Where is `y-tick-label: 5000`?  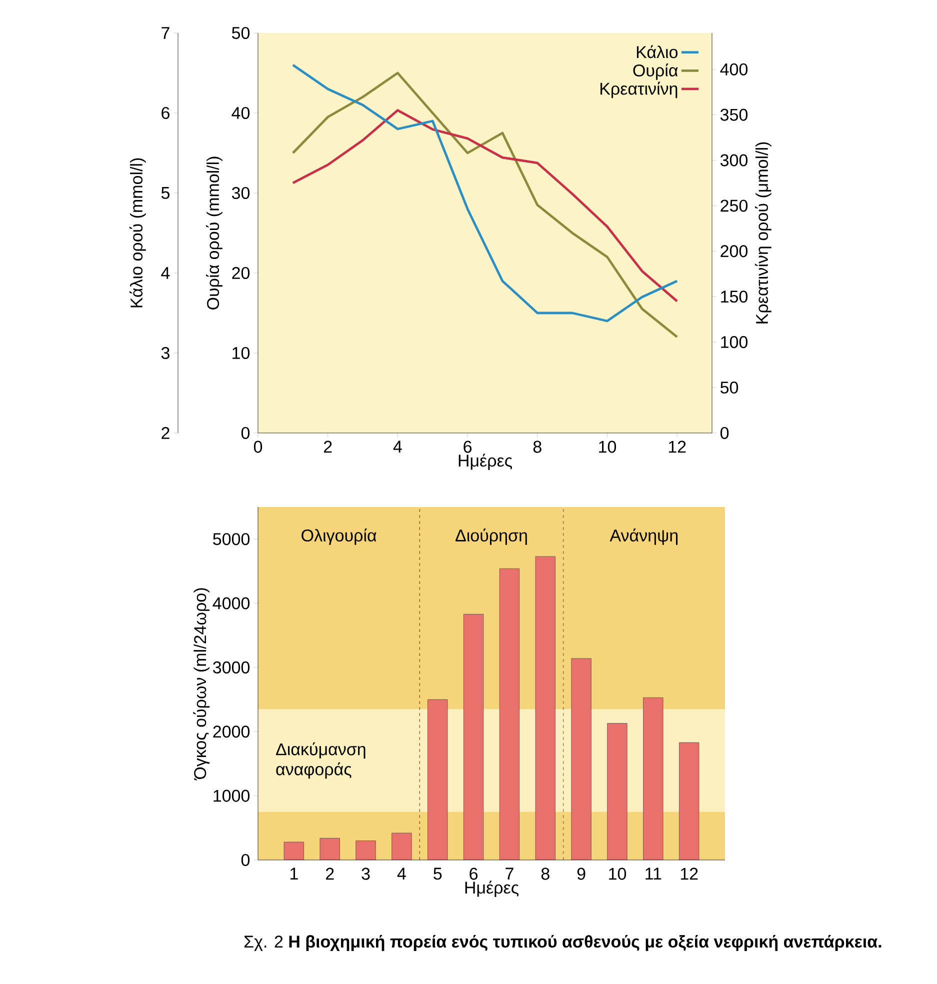 y-tick-label: 5000 is located at coordinates (231, 539).